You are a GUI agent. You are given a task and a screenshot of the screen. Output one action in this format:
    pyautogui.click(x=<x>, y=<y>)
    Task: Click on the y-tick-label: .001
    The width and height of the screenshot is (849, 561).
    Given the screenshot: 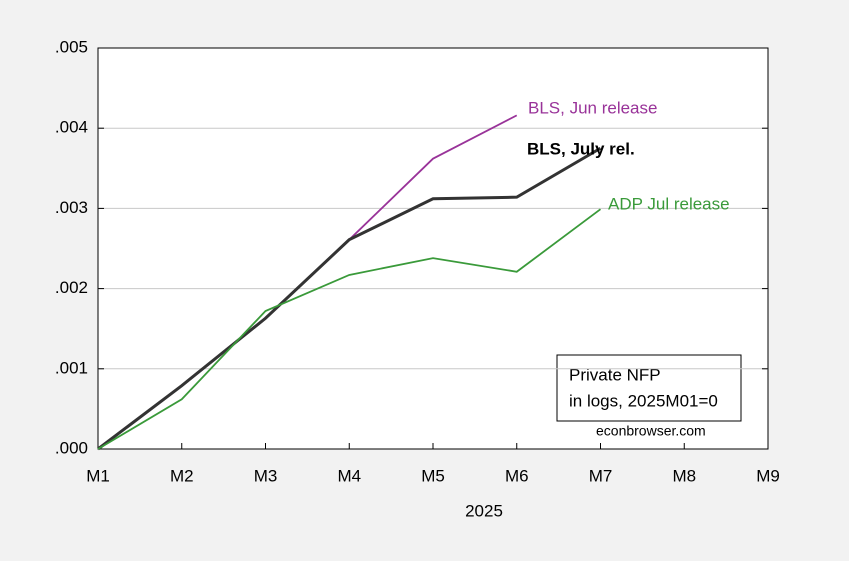 What is the action you would take?
    pyautogui.click(x=71, y=367)
    